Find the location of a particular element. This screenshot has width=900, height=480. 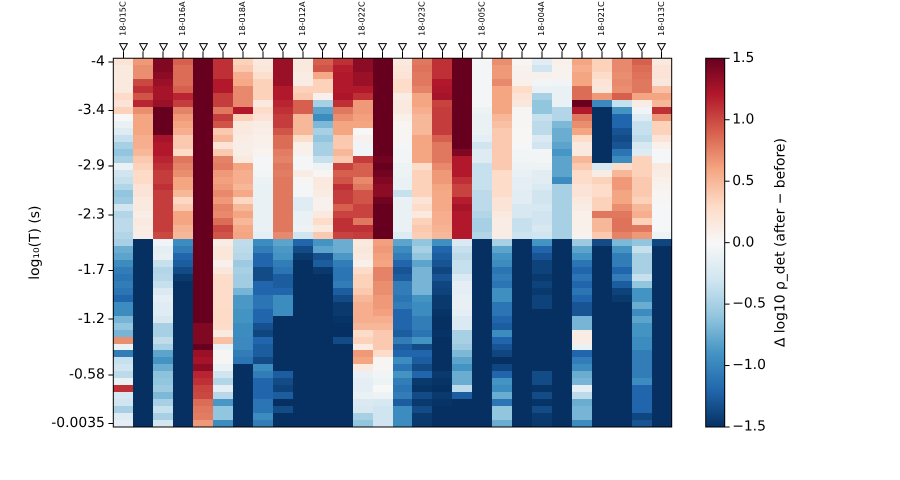

y-tick-label: -2.3 is located at coordinates (91, 214).